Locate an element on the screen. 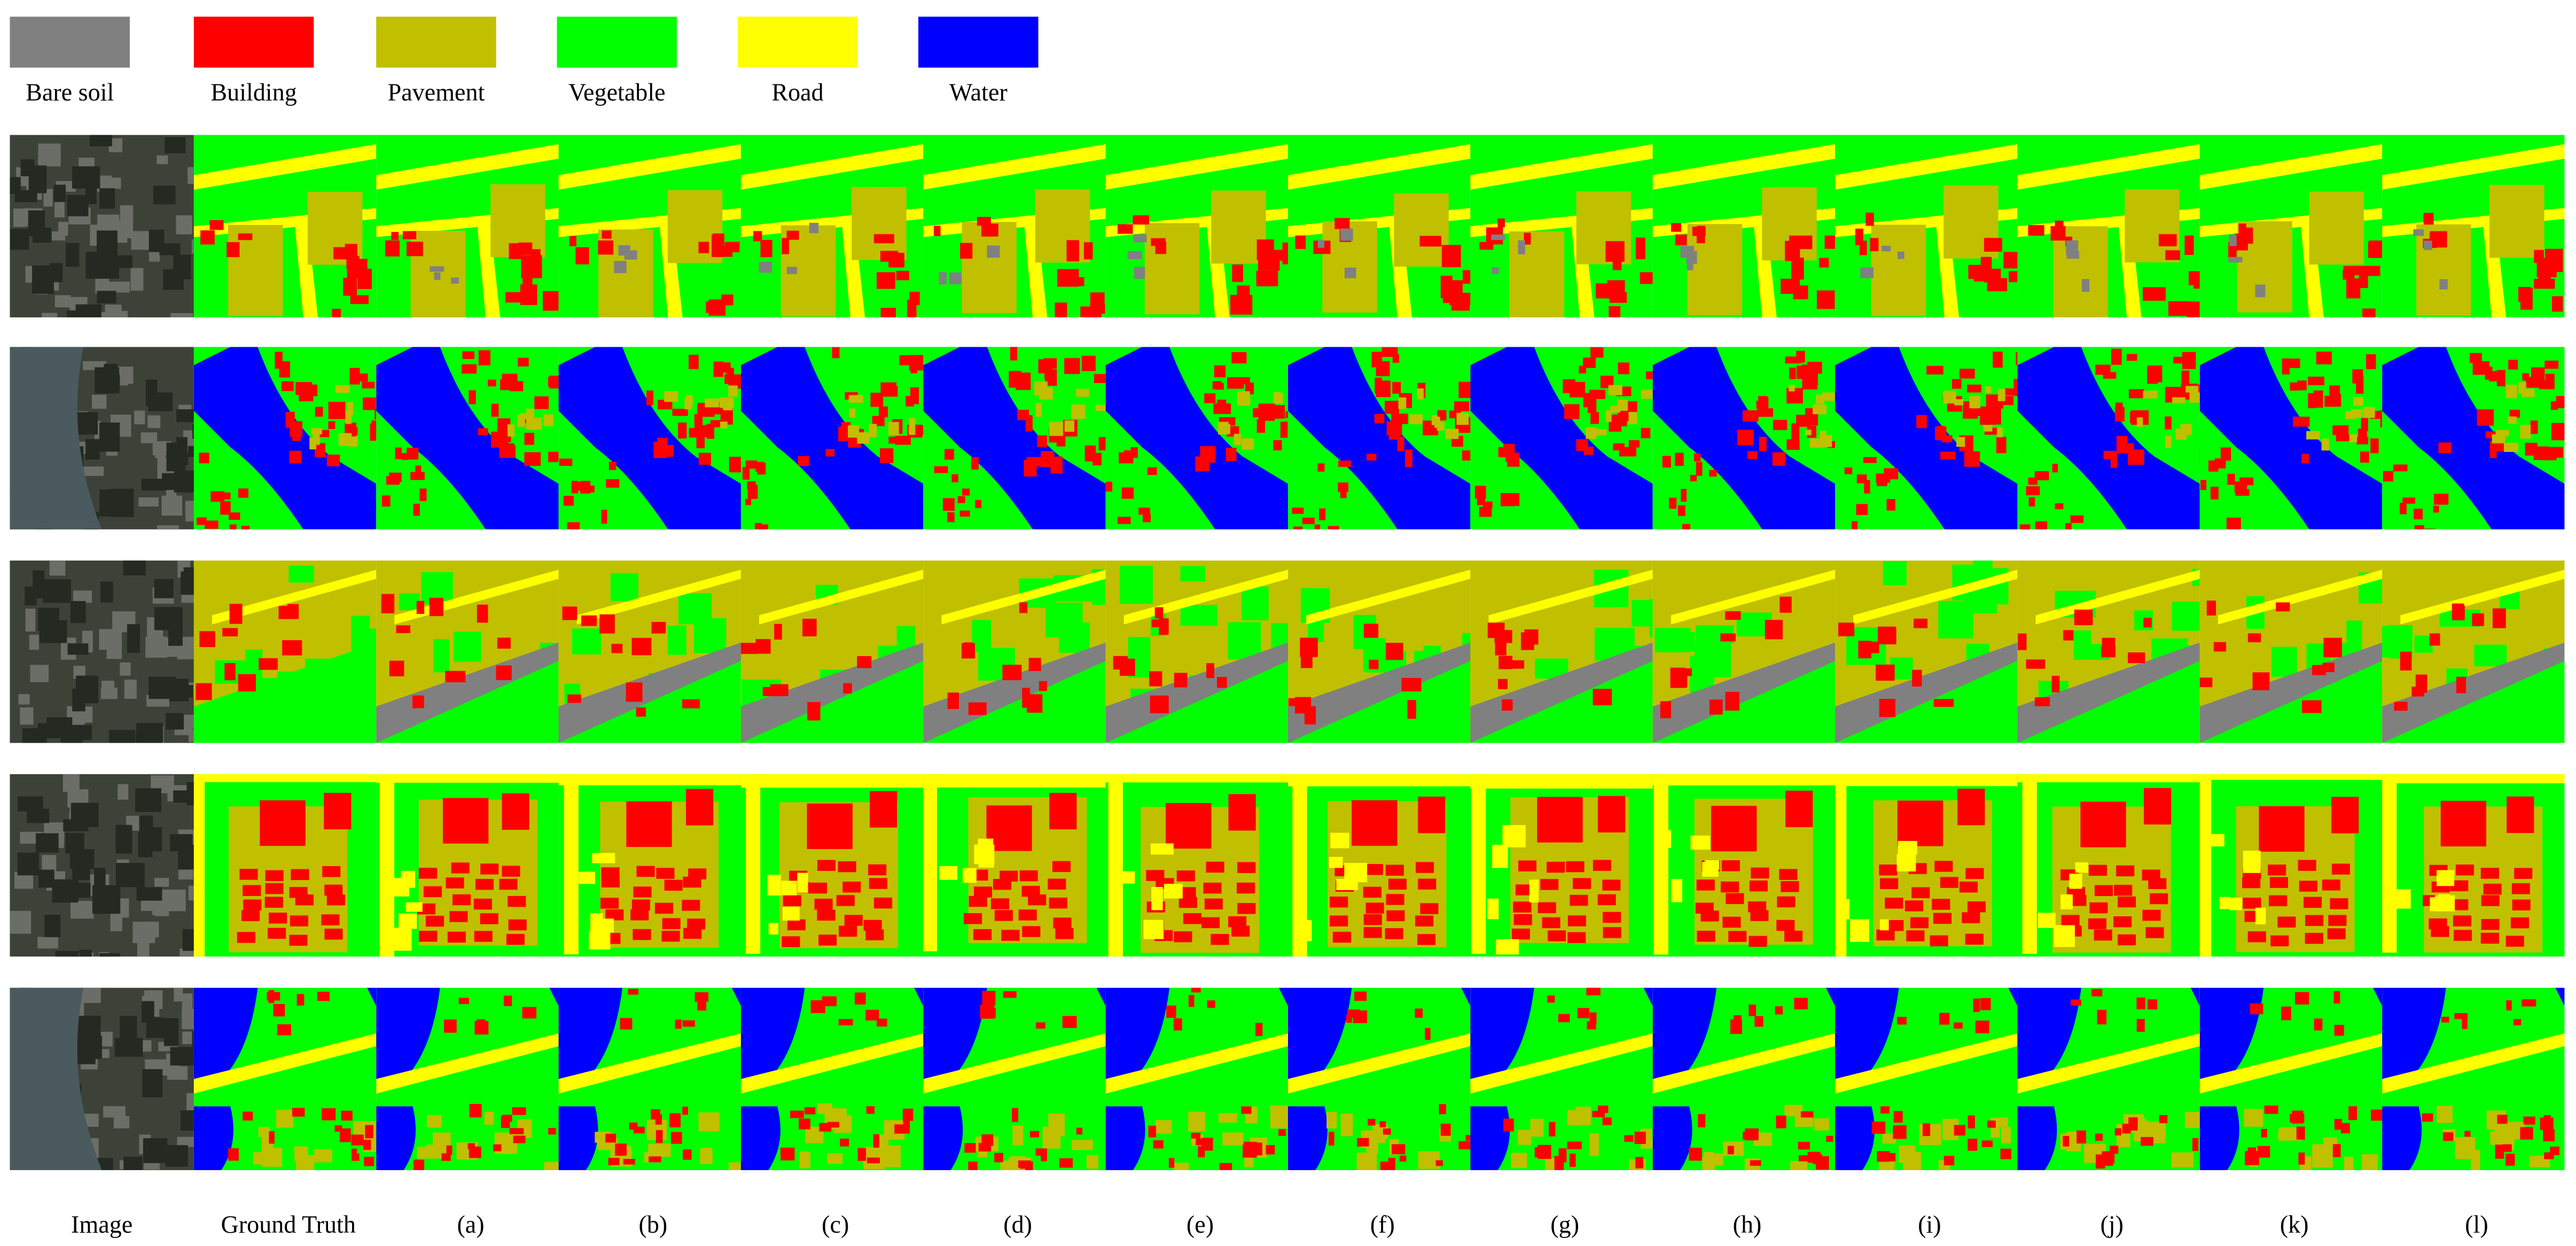 The width and height of the screenshot is (2576, 1246). column-label: (f) is located at coordinates (1382, 1225).